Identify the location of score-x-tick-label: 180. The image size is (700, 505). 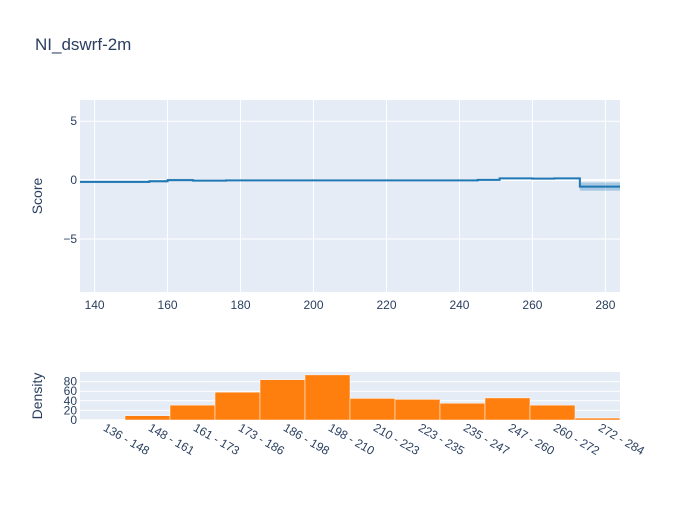
(241, 305).